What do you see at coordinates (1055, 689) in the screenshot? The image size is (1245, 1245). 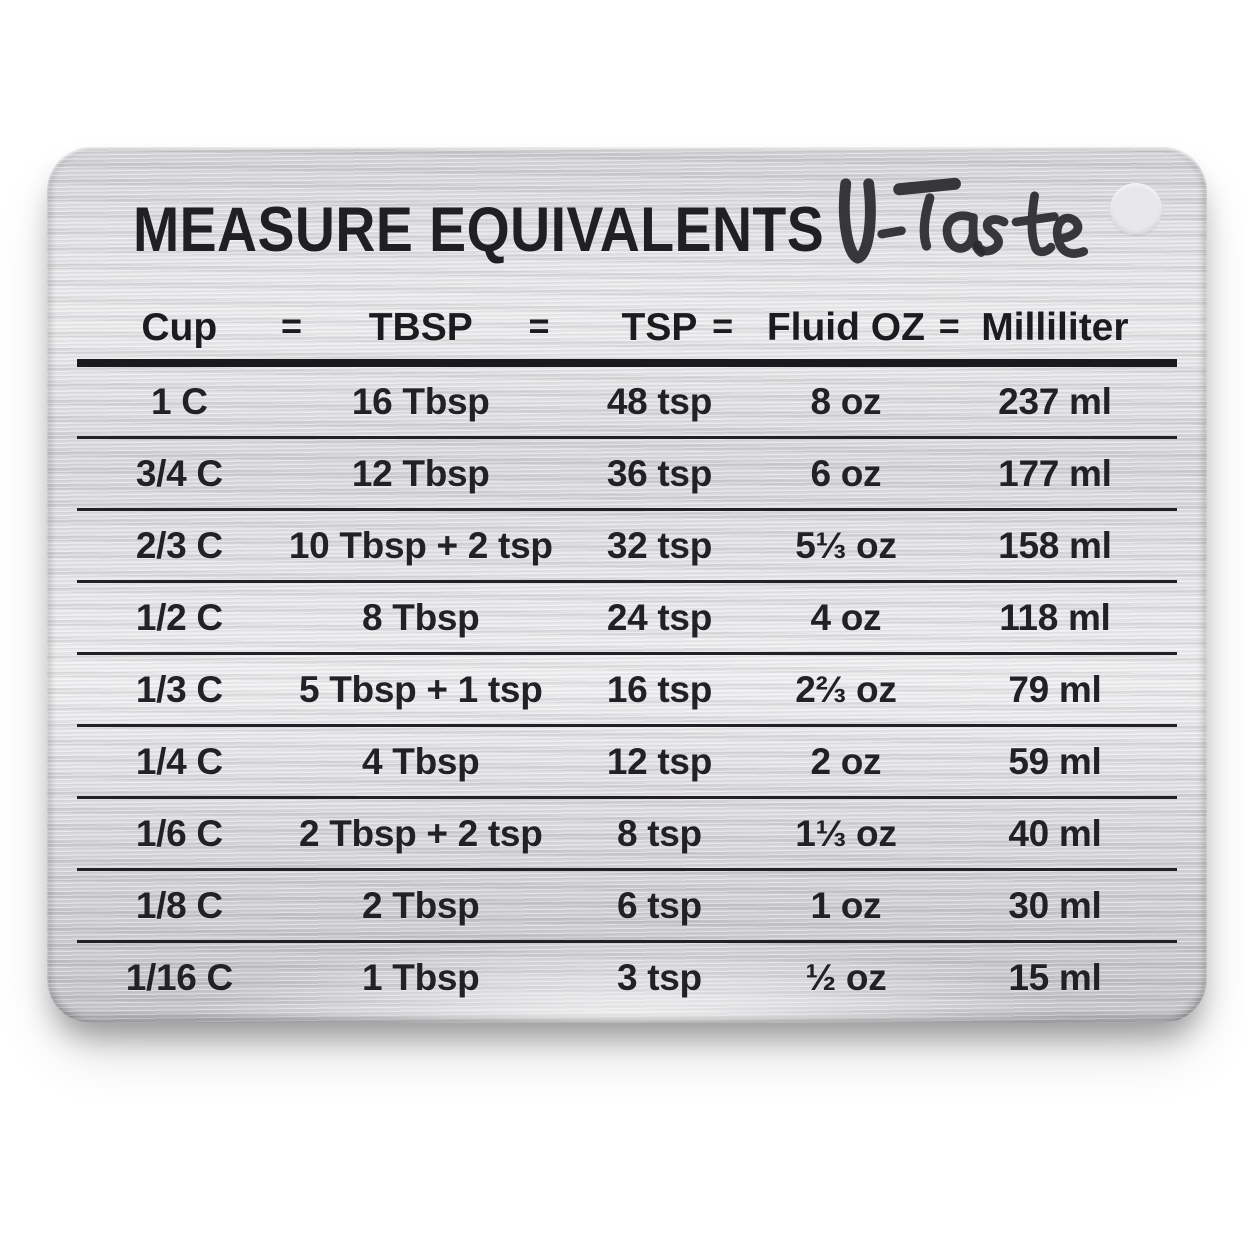 I see `table-cell-milliliter: 79 ml` at bounding box center [1055, 689].